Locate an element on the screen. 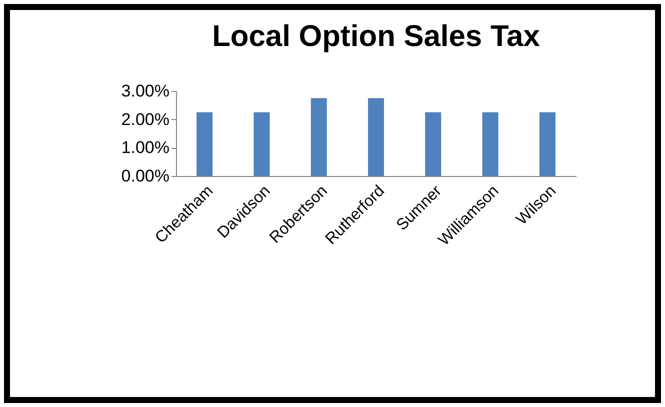 This screenshot has height=407, width=665. chart-title: Local Option Sales Tax is located at coordinates (376, 36).